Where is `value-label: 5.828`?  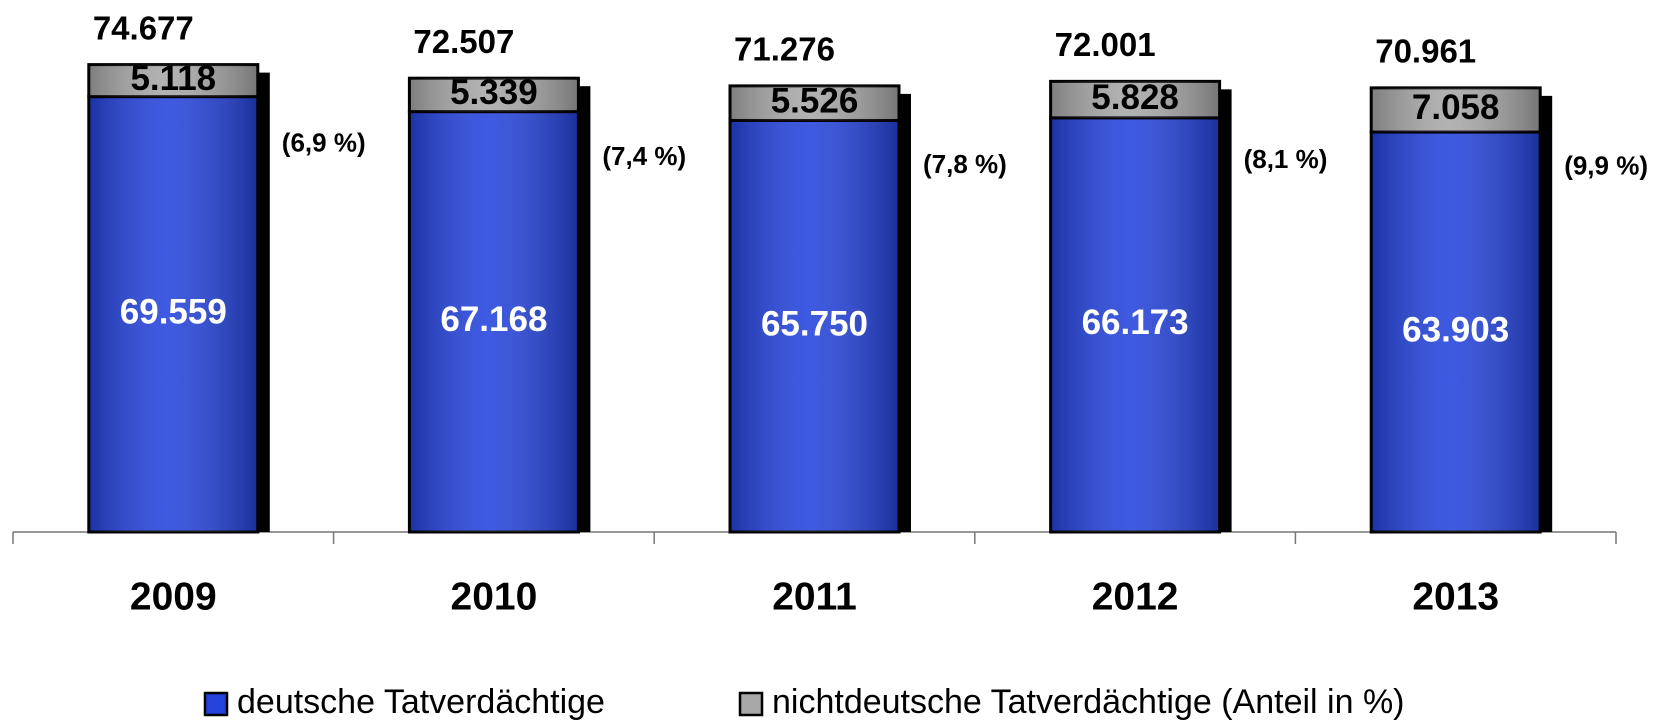
value-label: 5.828 is located at coordinates (1135, 97).